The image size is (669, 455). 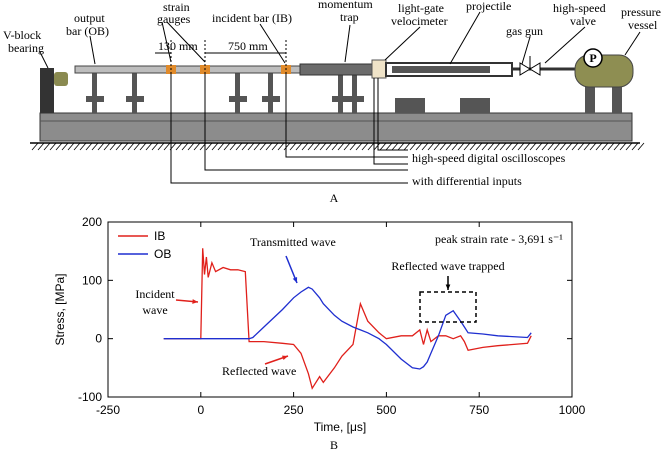 I want to click on strain-gauges-label: strain gauges, so click(x=174, y=13).